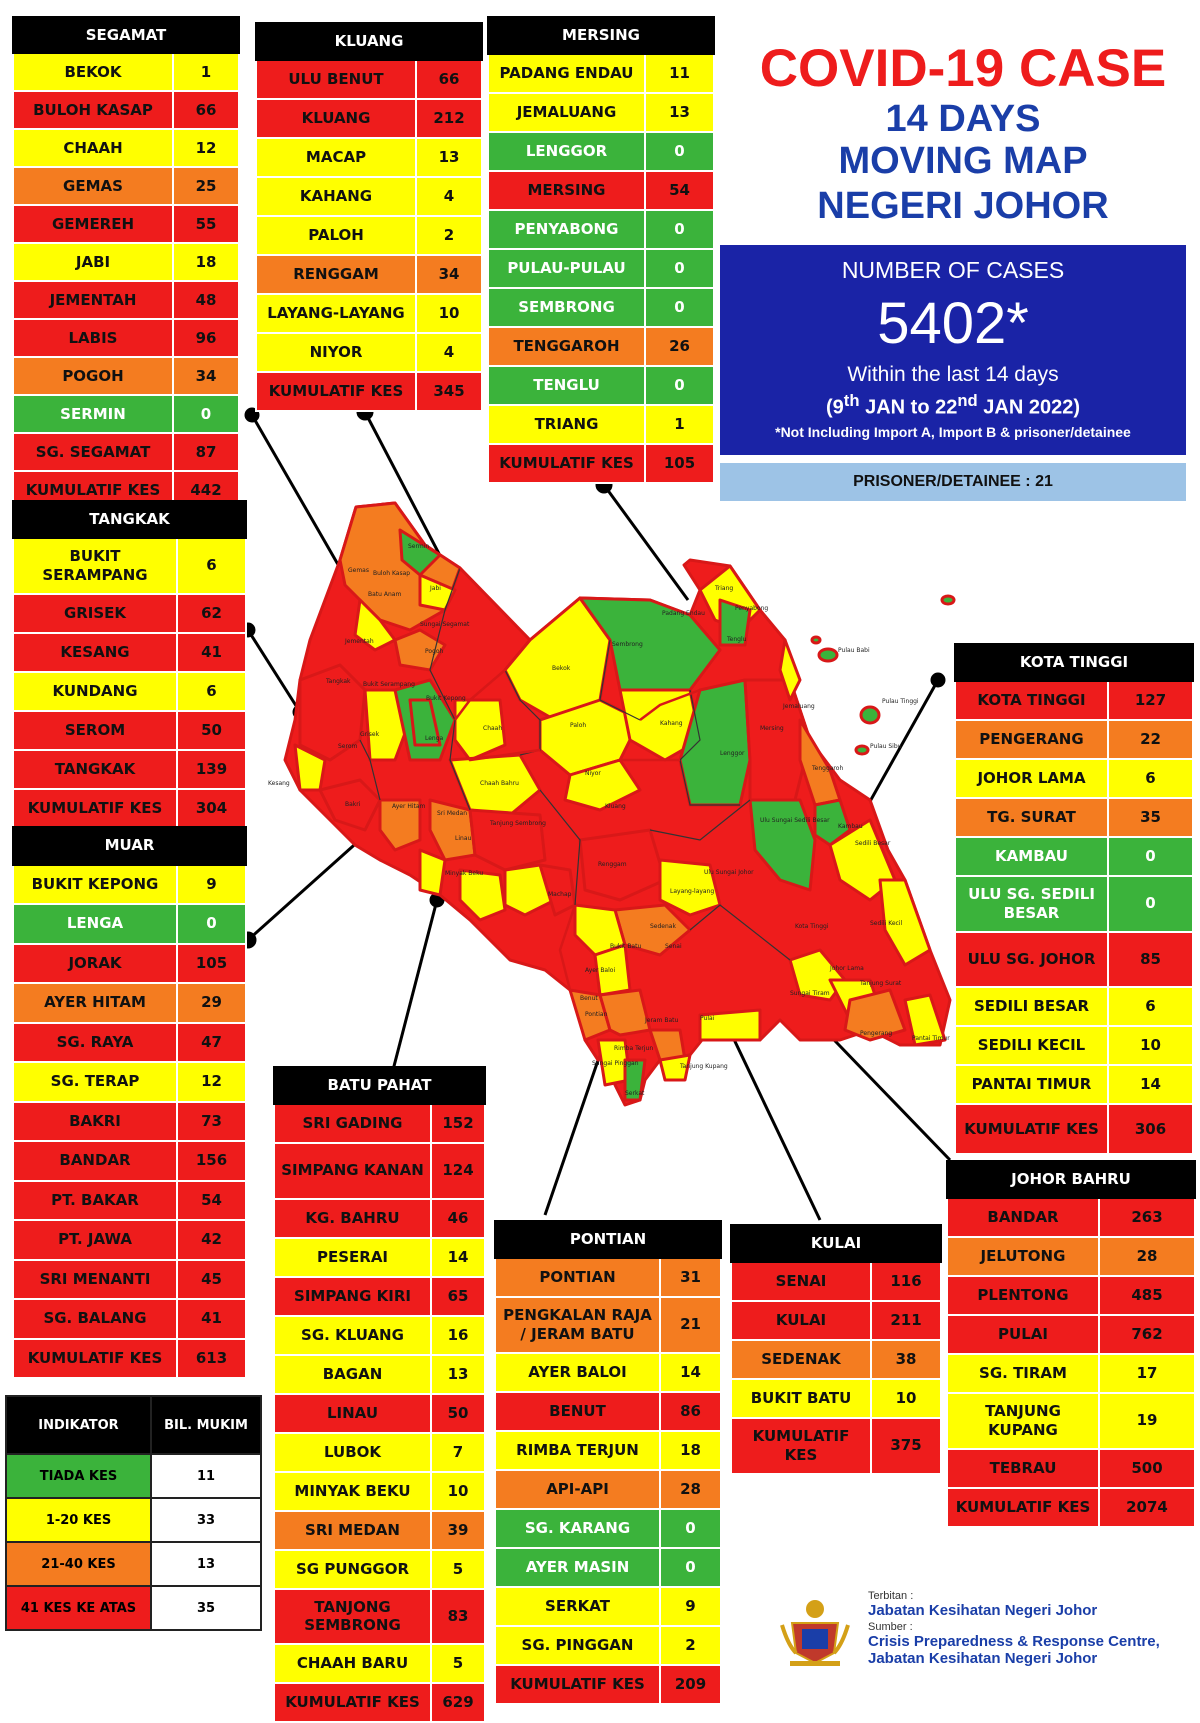  I want to click on mukim-row: SRI GADING 152, so click(379, 1123).